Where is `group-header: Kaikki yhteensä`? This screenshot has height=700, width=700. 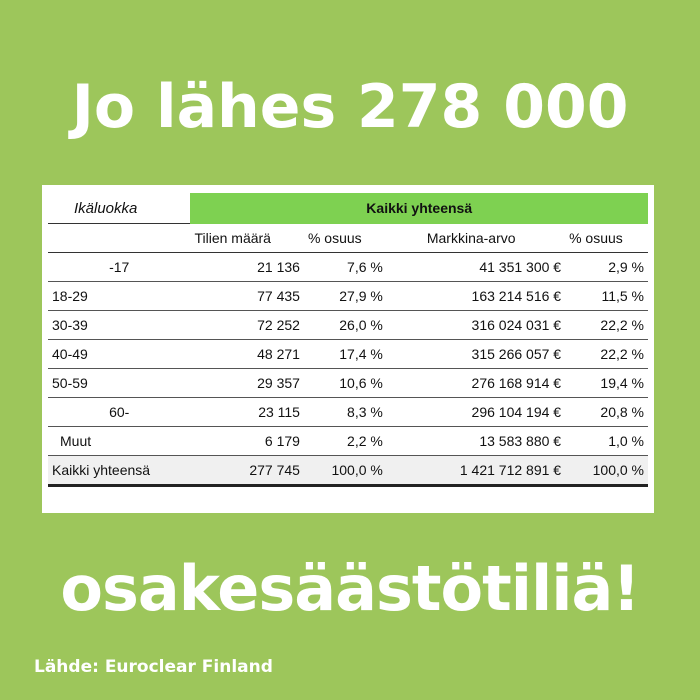
group-header: Kaikki yhteensä is located at coordinates (419, 208).